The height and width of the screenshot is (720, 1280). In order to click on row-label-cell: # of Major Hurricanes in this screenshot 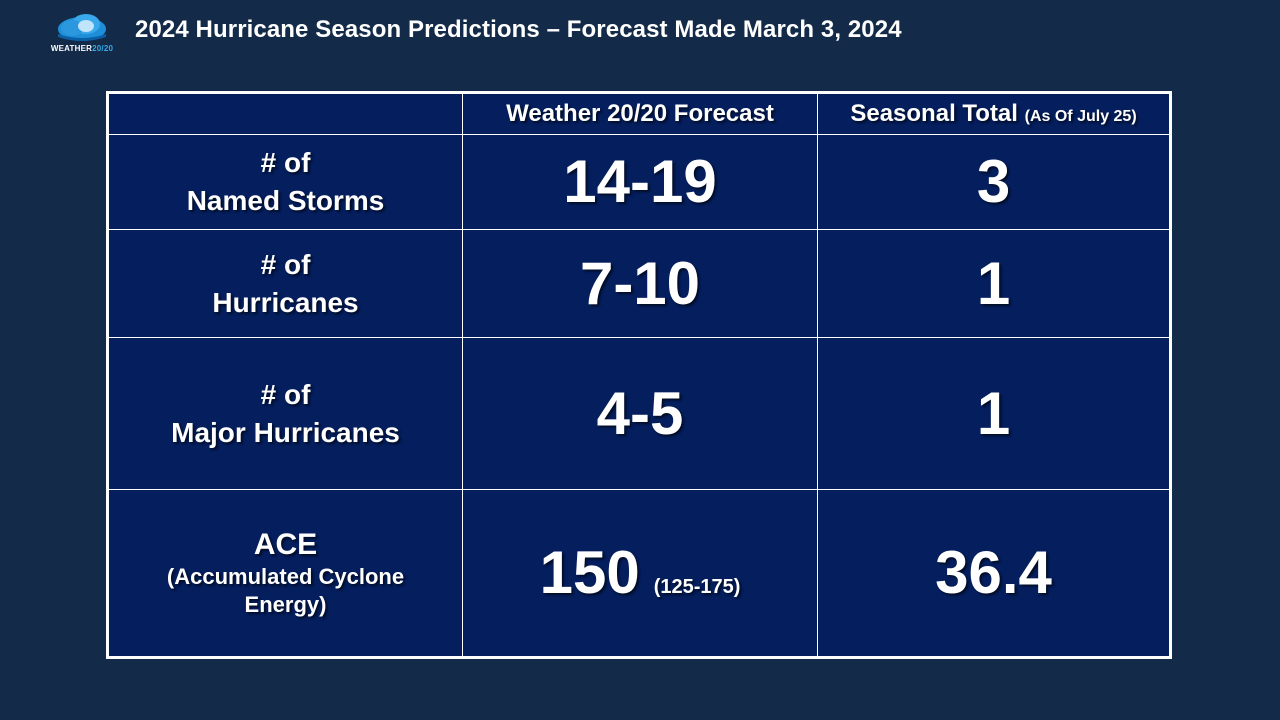, I will do `click(285, 413)`.